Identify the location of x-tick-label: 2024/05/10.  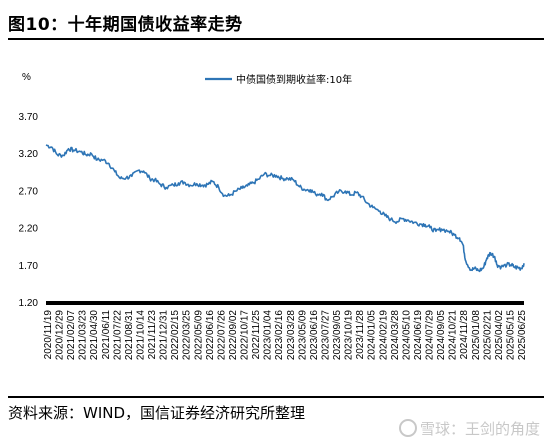
(406, 335).